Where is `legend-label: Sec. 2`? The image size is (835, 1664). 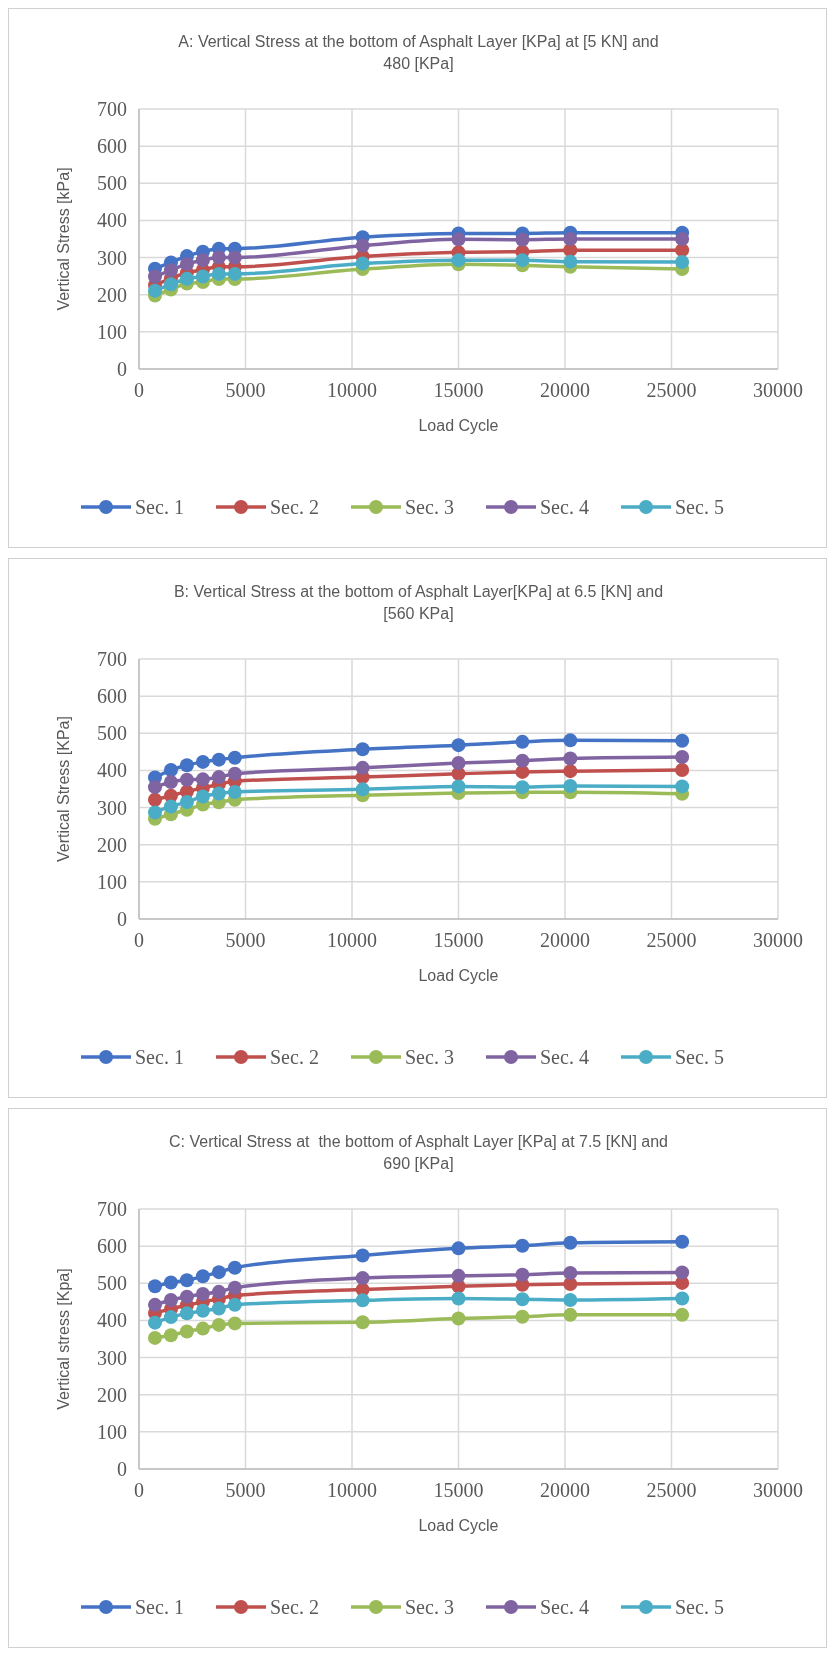 legend-label: Sec. 2 is located at coordinates (294, 1057).